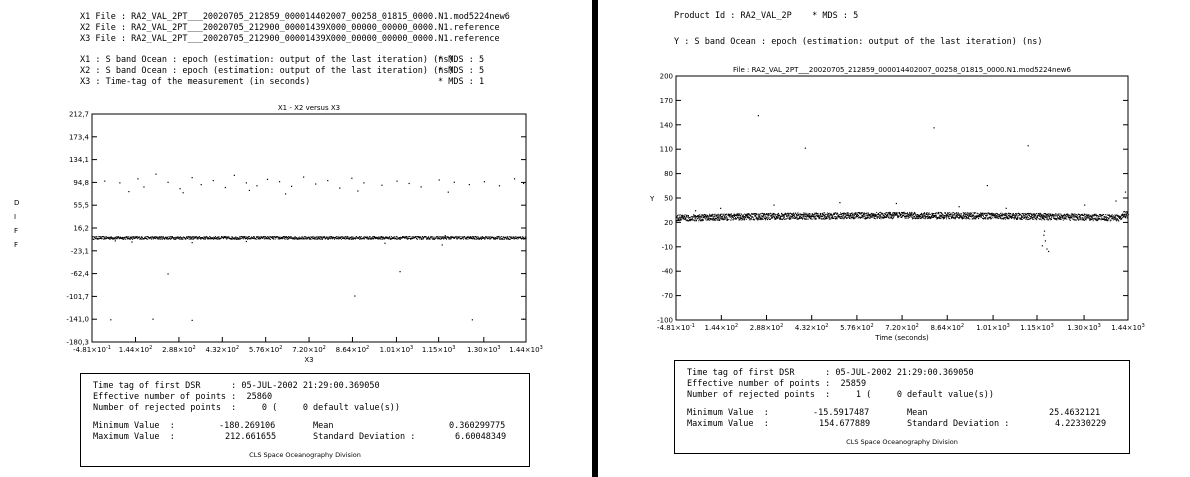  Describe the element at coordinates (766, 16) in the screenshot. I see `product-id: Product Id : RA2_VAL_2P * MDS : 5` at that location.